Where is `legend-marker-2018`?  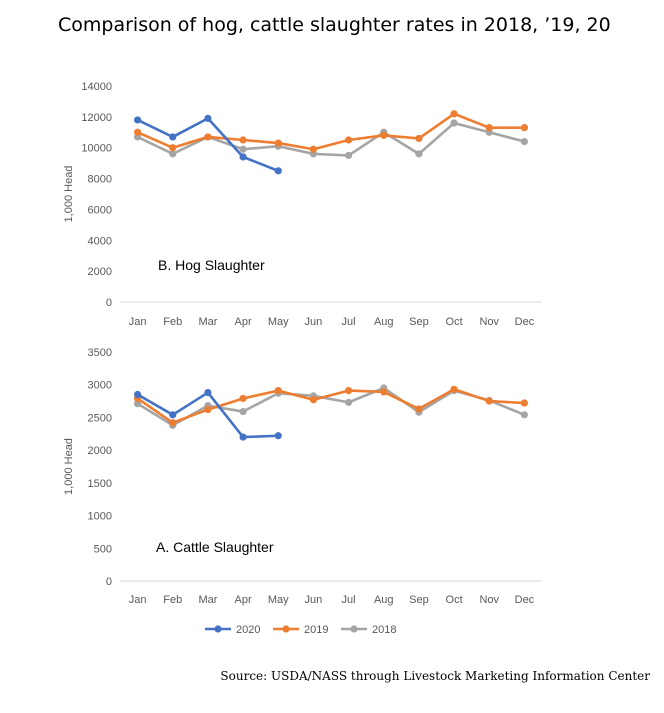 legend-marker-2018 is located at coordinates (354, 629).